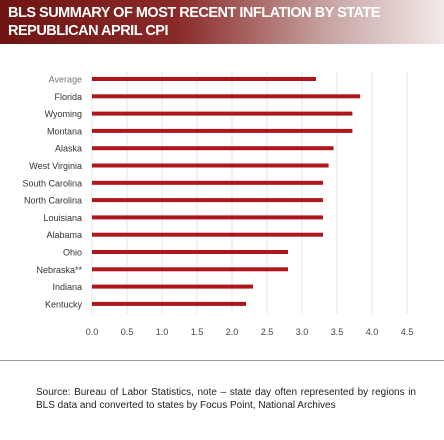  I want to click on category-label: Indiana, so click(67, 287).